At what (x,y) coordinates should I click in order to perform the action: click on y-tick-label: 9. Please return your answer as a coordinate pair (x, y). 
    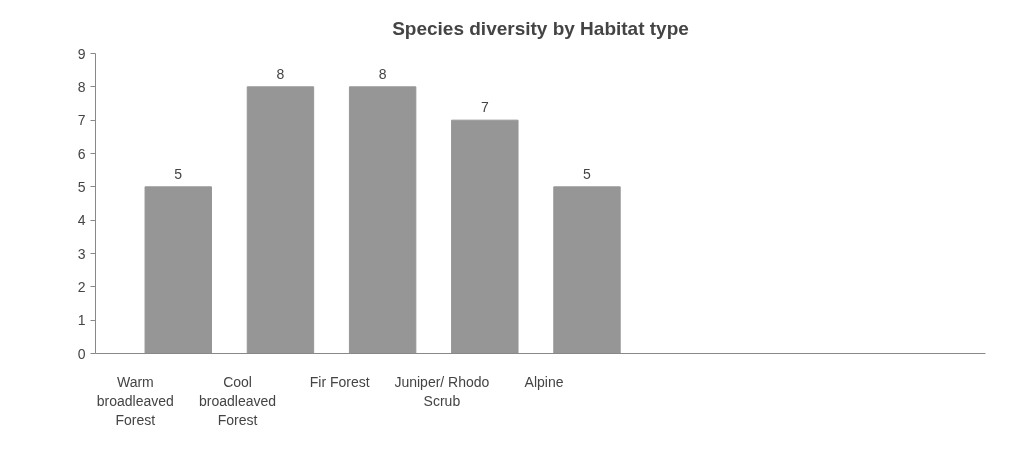
    Looking at the image, I should click on (81, 53).